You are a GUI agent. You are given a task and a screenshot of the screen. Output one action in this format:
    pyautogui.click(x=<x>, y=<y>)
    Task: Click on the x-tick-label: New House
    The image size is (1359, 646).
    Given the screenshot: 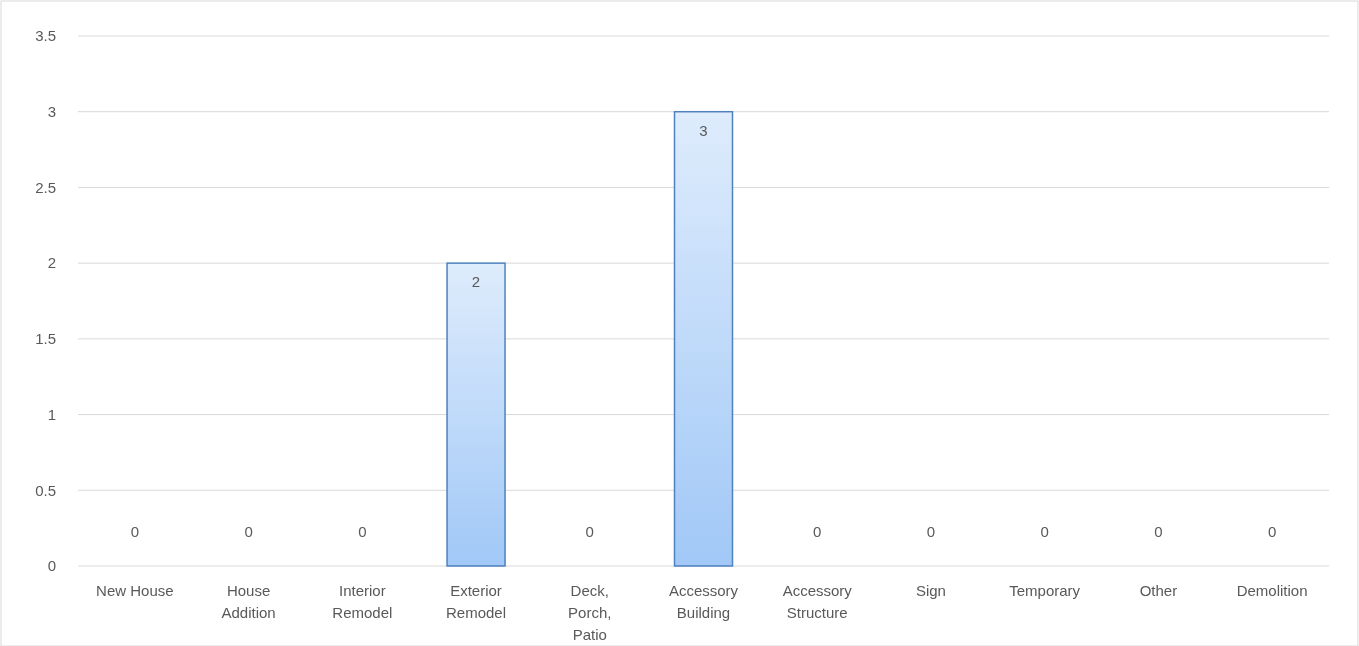 What is the action you would take?
    pyautogui.click(x=135, y=590)
    